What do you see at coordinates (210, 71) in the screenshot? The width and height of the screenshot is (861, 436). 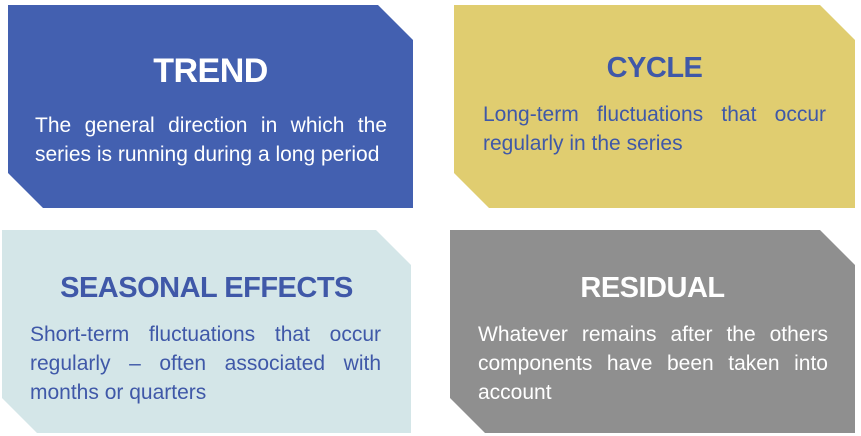 I see `card-title-trend: TREND` at bounding box center [210, 71].